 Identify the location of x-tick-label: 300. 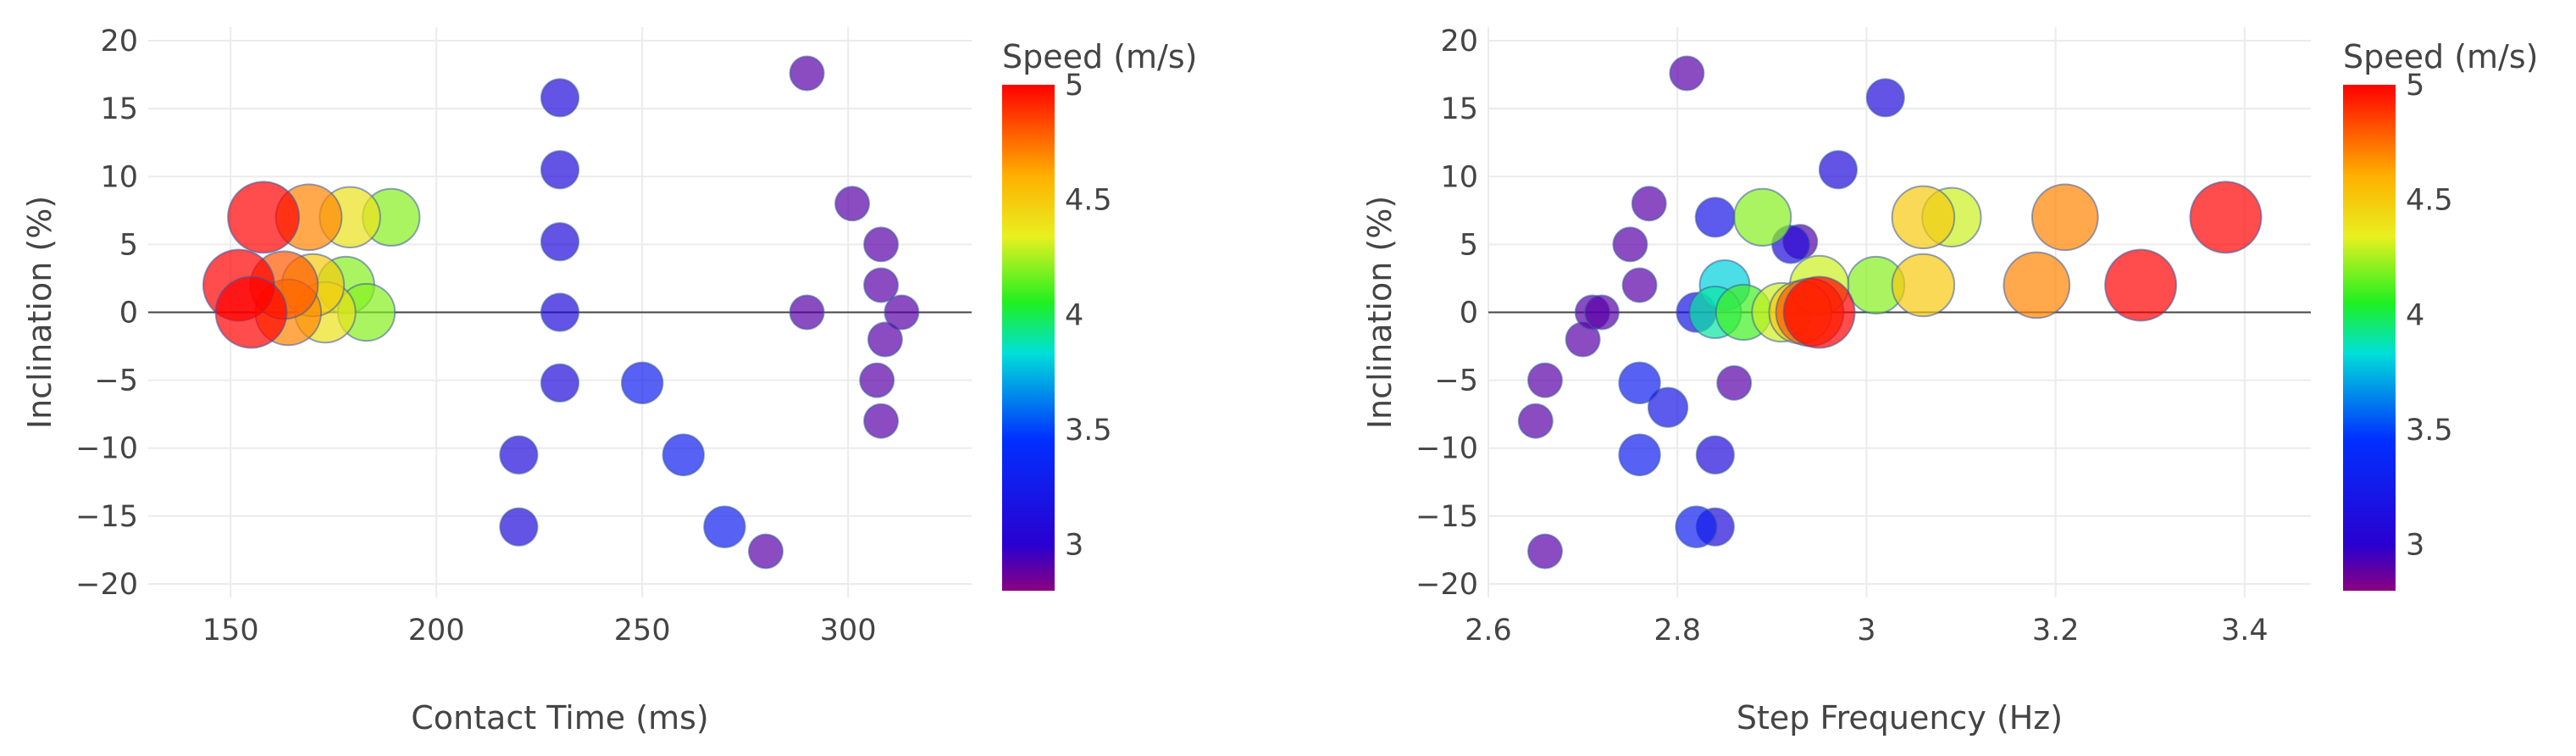
(848, 631).